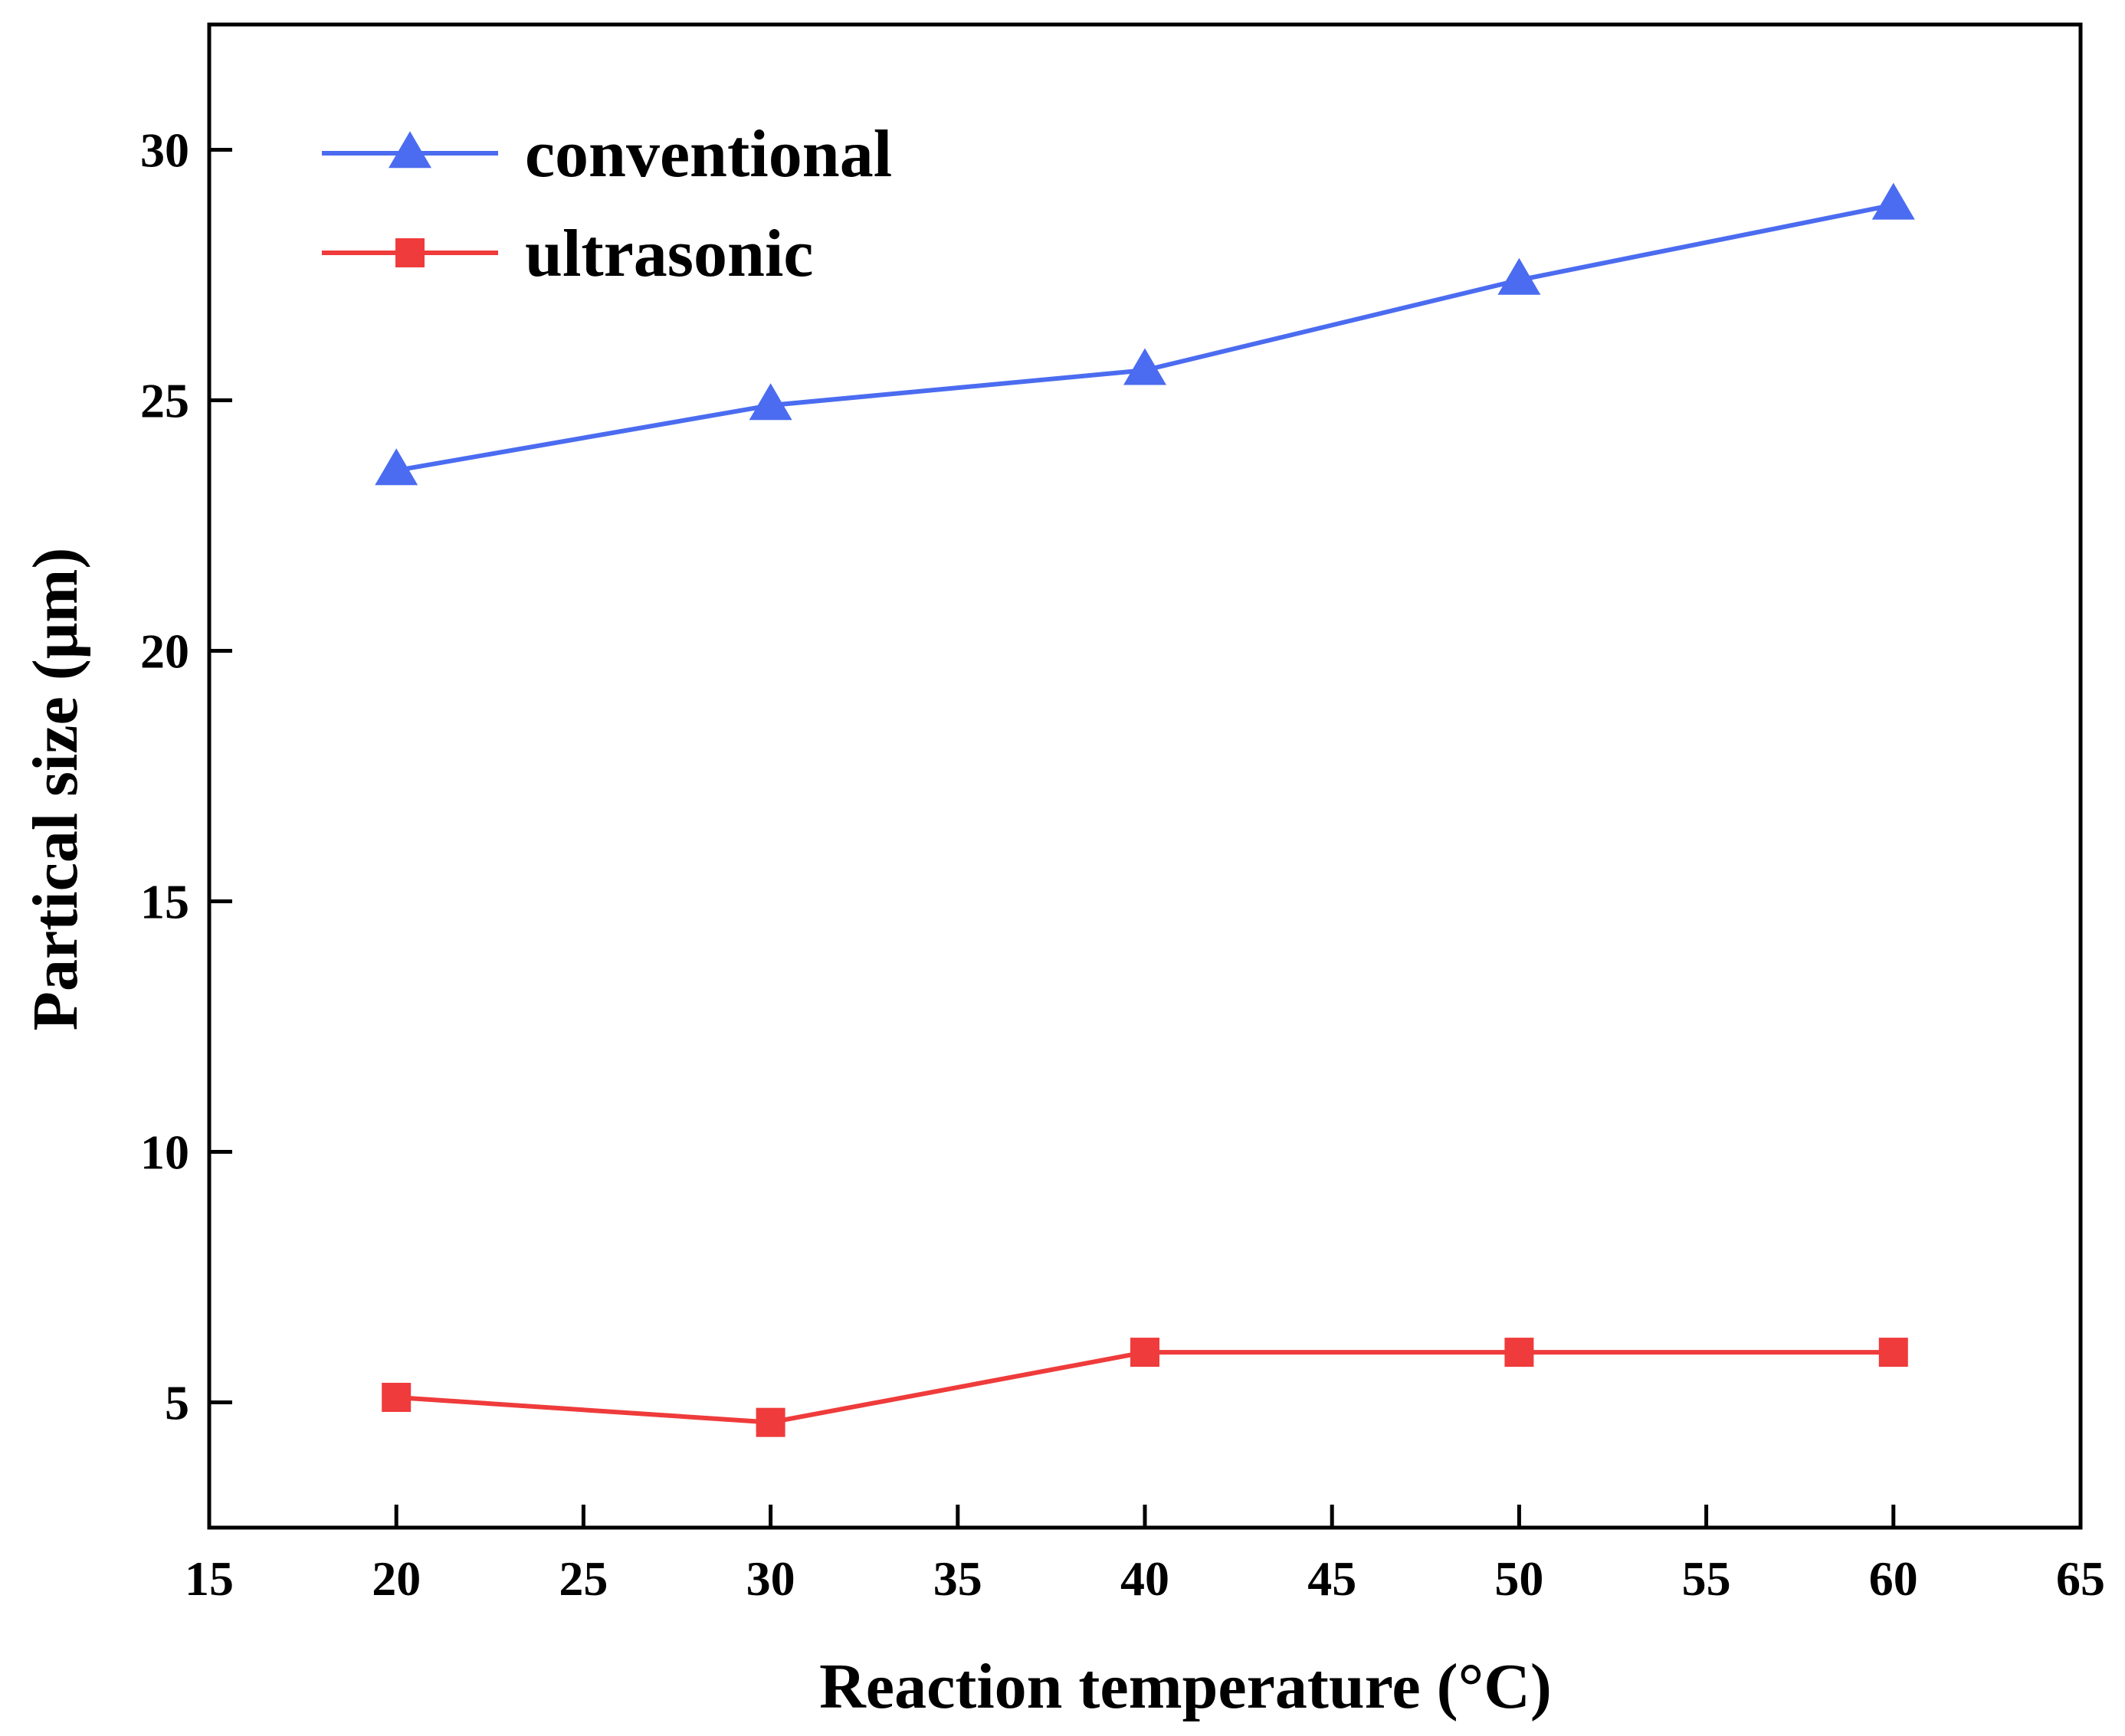 The width and height of the screenshot is (2125, 1736). What do you see at coordinates (165, 902) in the screenshot?
I see `y-tick-label: 15` at bounding box center [165, 902].